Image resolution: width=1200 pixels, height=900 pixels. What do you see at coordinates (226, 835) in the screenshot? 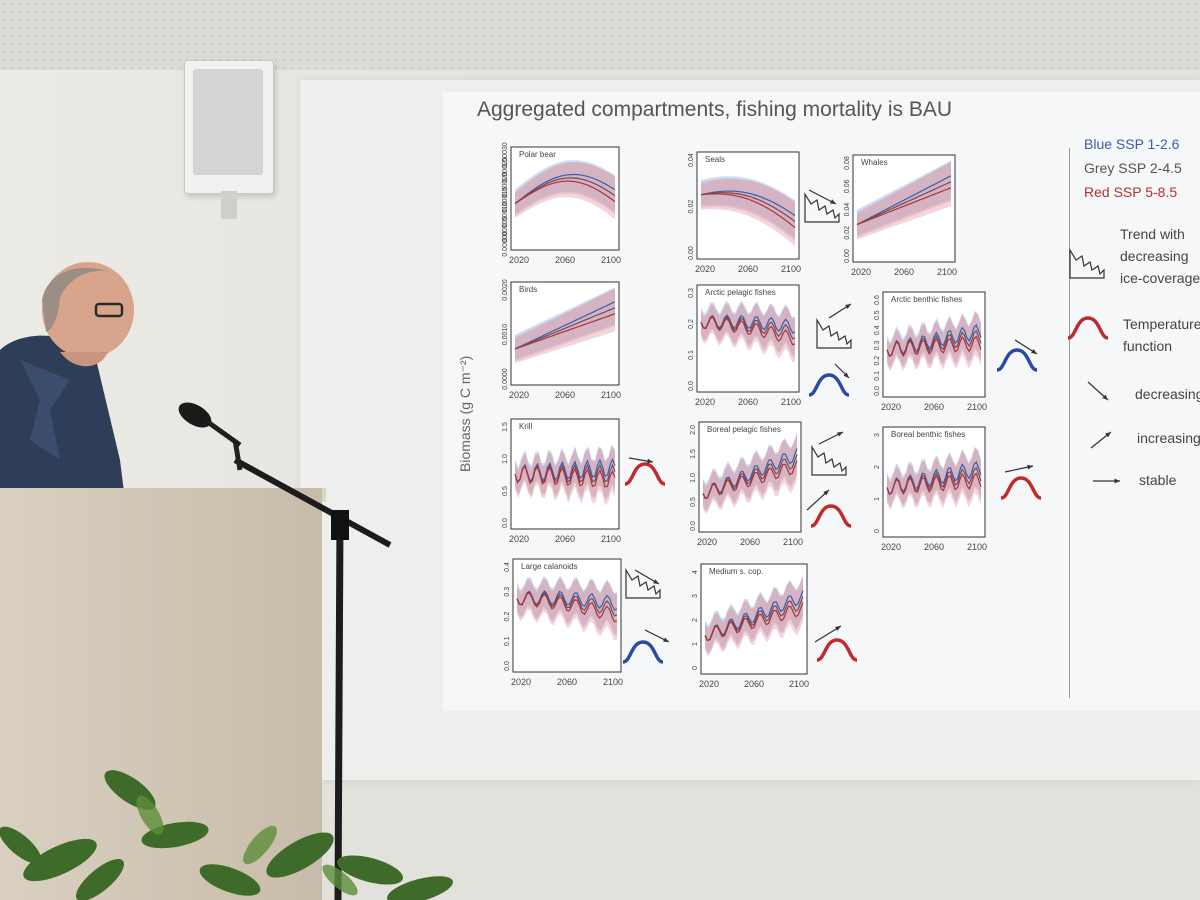
I see `plant` at bounding box center [226, 835].